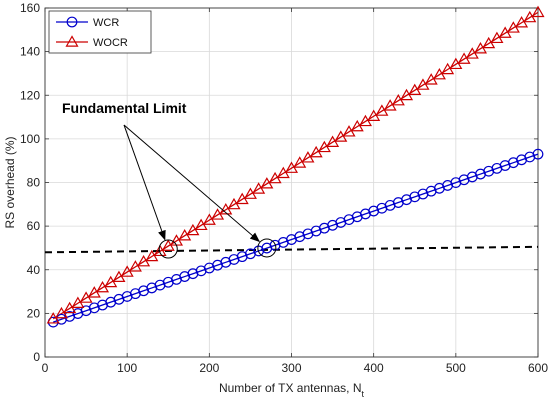 The height and width of the screenshot is (401, 550). Describe the element at coordinates (456, 368) in the screenshot. I see `x-tick-label: 500` at that location.